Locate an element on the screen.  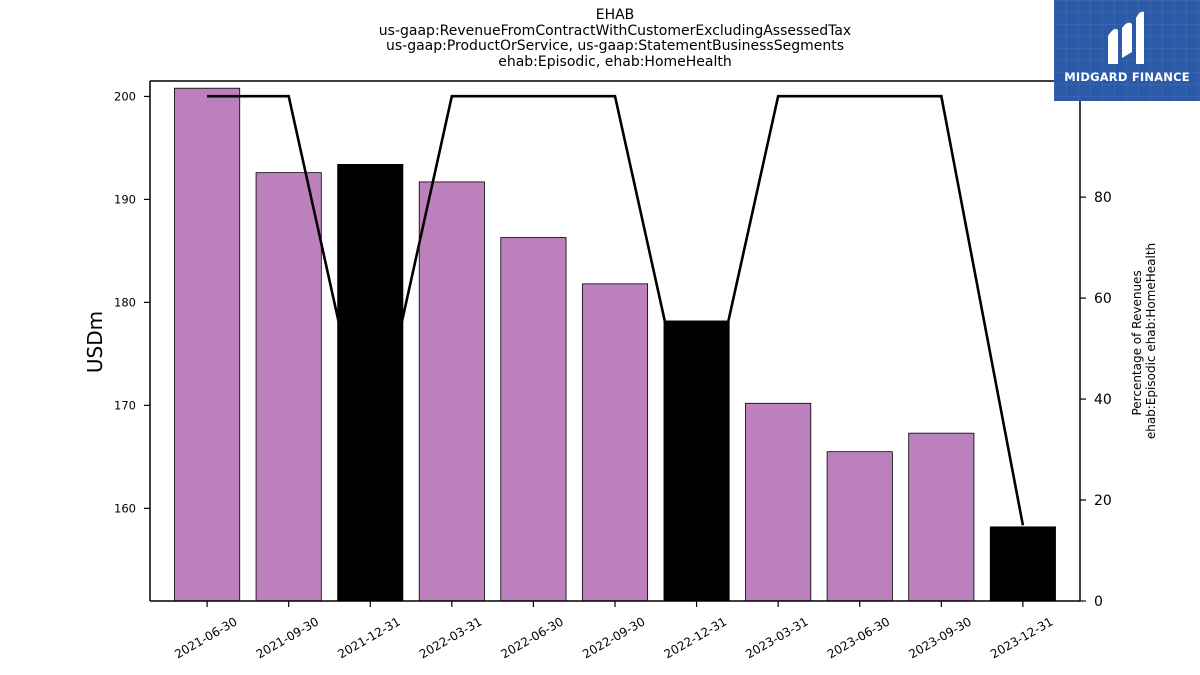
y2-tick-label: 20 is located at coordinates (1103, 501).